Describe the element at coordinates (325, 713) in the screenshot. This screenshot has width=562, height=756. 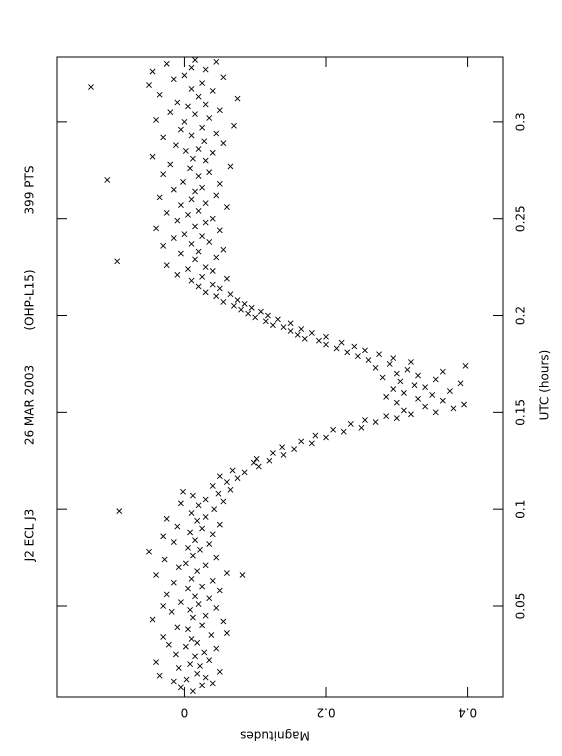
I see `y-tick-label: 0.2` at that location.